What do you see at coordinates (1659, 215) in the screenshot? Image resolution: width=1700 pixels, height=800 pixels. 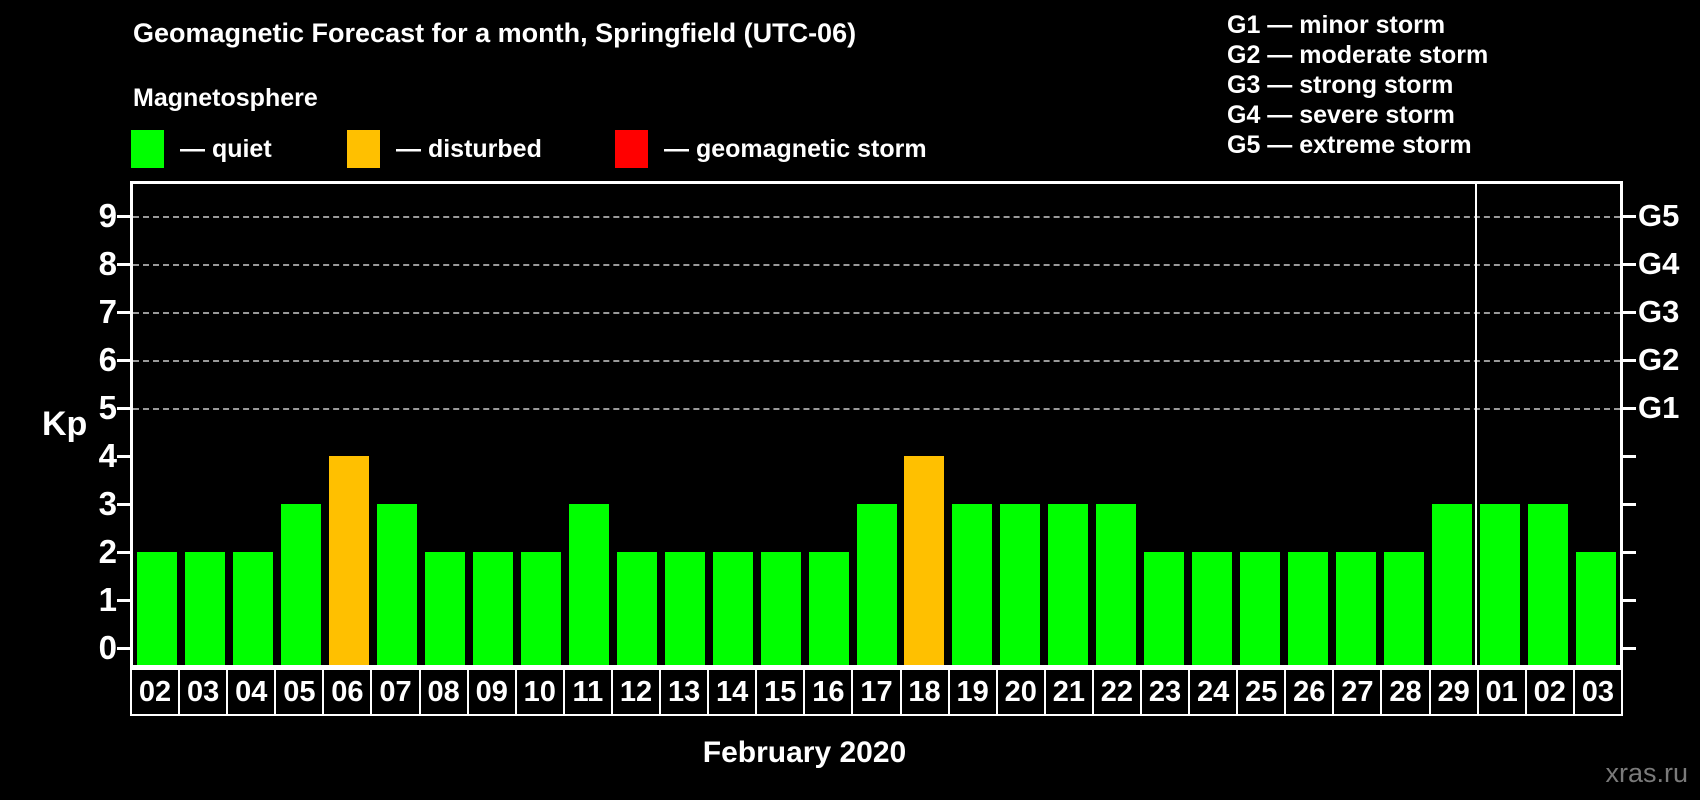 I see `right-axis-label-g5: G5` at bounding box center [1659, 215].